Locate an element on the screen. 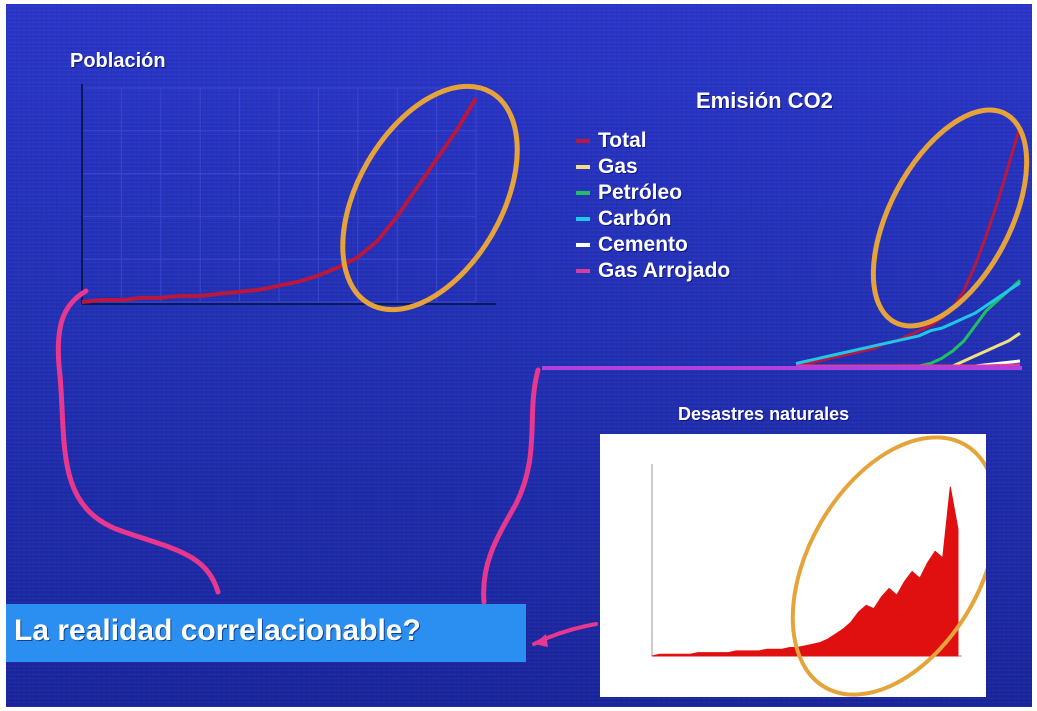  population-chart-grid is located at coordinates (279, 195).